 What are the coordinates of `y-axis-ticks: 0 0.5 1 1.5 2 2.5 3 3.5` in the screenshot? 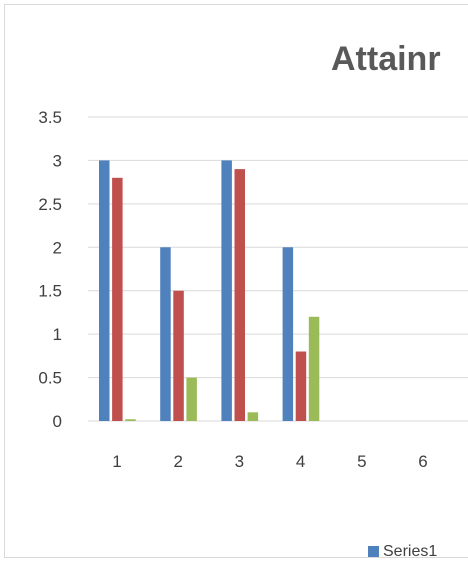 It's located at (50, 269).